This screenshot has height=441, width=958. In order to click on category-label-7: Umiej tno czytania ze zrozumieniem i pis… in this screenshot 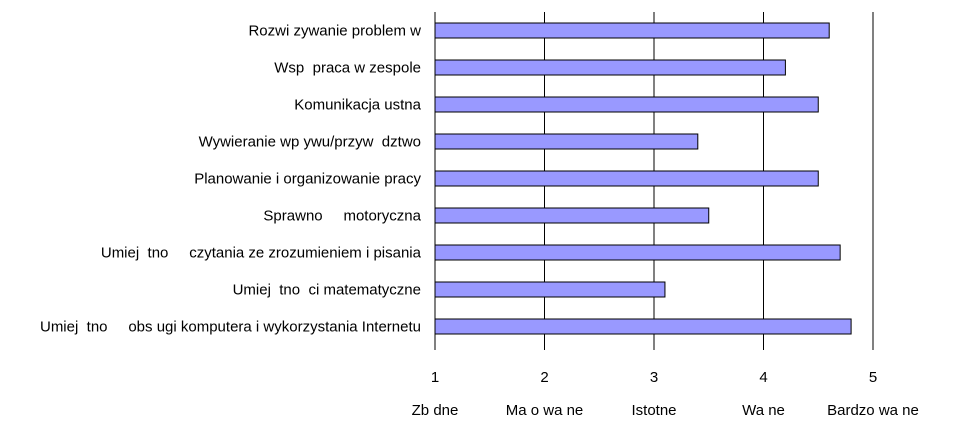, I will do `click(261, 253)`.